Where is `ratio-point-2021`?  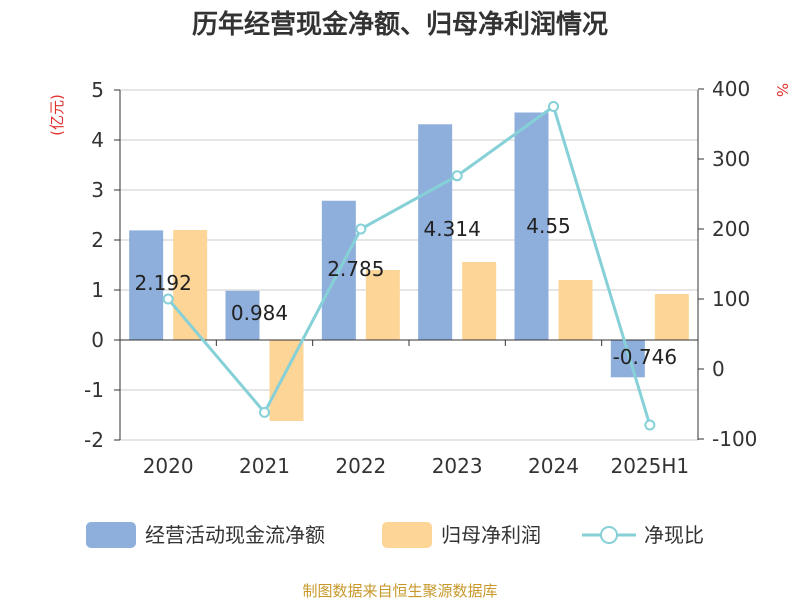
ratio-point-2021 is located at coordinates (264, 412).